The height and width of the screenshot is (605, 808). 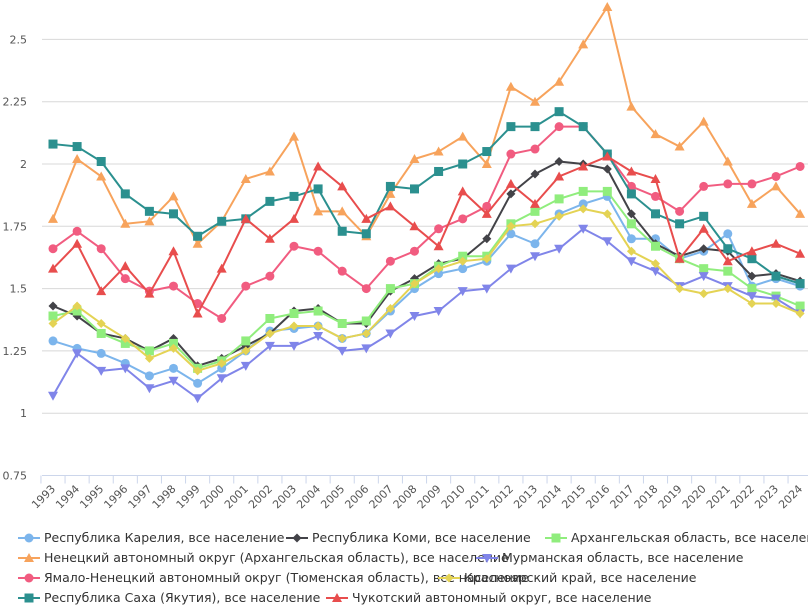 I want to click on legend-item: Республика Коми, все население, so click(x=408, y=537).